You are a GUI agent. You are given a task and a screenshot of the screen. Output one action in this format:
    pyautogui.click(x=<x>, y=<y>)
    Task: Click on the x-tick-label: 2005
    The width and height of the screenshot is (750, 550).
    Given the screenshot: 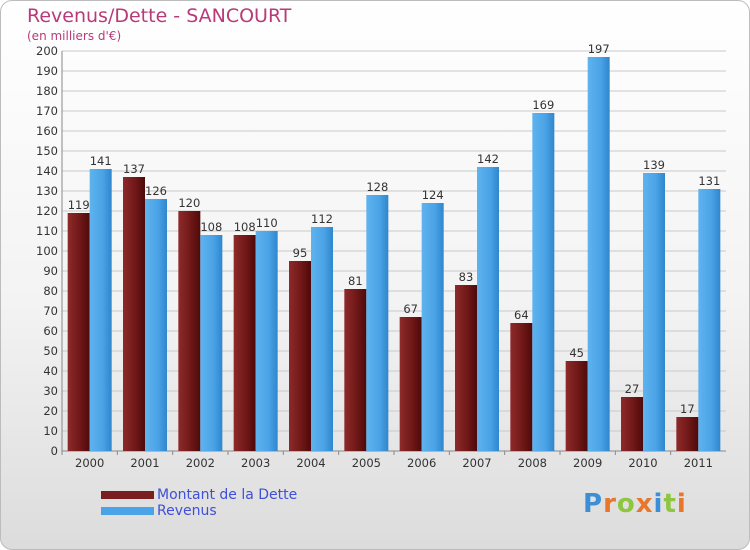 What is the action you would take?
    pyautogui.click(x=366, y=463)
    